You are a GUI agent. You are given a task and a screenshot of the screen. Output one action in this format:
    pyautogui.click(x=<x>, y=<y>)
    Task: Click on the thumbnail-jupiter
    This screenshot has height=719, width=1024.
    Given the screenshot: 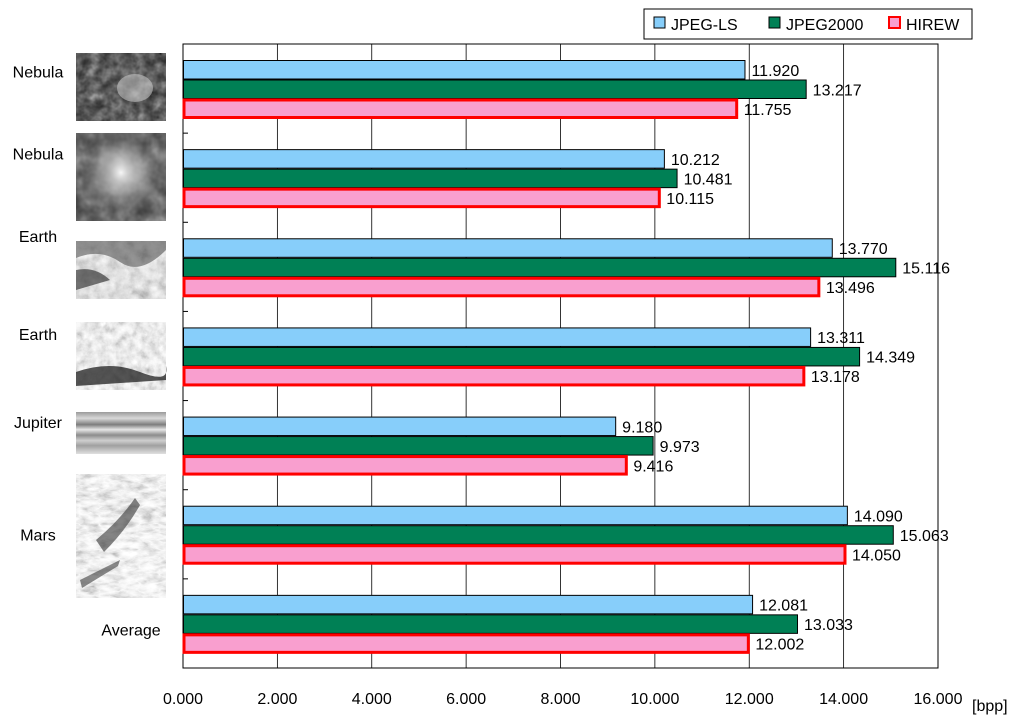 What is the action you would take?
    pyautogui.click(x=121, y=433)
    